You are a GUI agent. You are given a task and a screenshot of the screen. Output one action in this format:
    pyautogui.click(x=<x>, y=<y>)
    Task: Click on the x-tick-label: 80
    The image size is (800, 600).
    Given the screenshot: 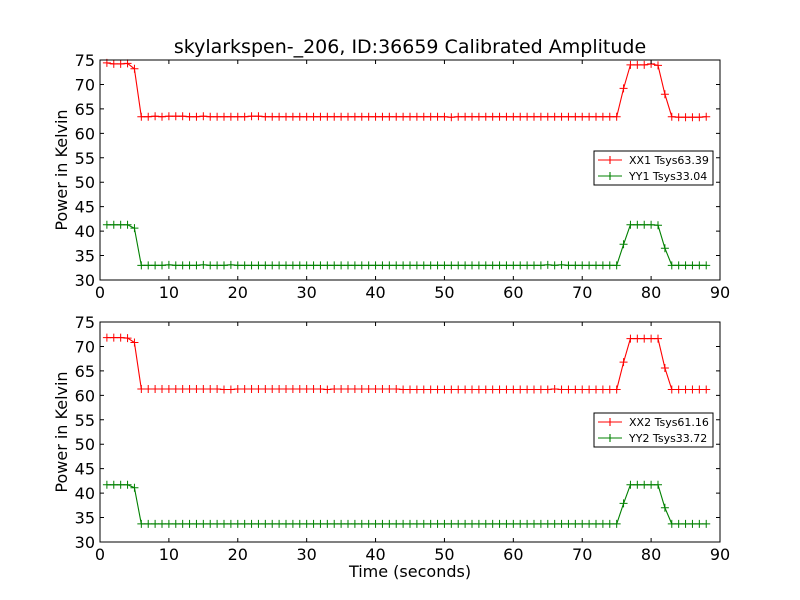 What is the action you would take?
    pyautogui.click(x=651, y=292)
    